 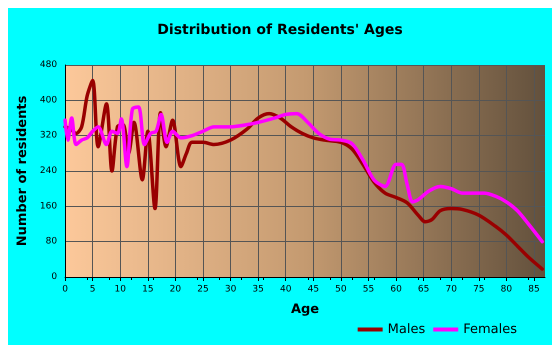 What do you see at coordinates (65, 289) in the screenshot?
I see `x-tick-label: 0` at bounding box center [65, 289].